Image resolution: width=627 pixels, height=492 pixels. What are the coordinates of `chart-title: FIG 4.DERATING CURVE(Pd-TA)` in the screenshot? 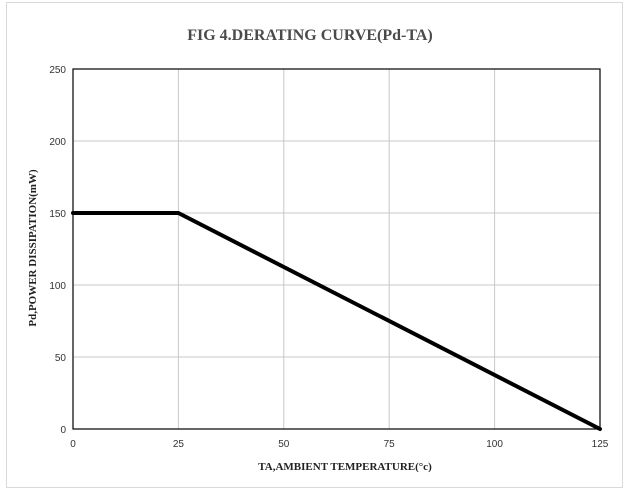 It's located at (310, 35).